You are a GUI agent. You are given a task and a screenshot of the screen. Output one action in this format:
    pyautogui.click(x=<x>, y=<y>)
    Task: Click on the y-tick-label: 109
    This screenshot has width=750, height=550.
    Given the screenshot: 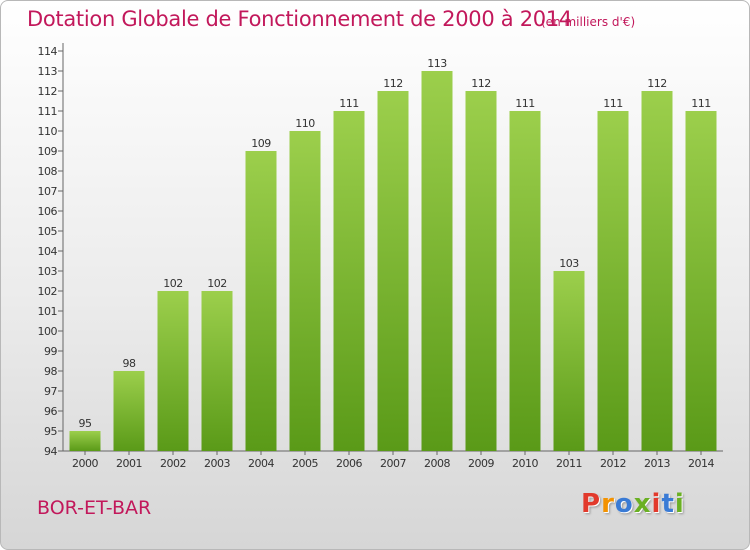 What is the action you would take?
    pyautogui.click(x=48, y=151)
    